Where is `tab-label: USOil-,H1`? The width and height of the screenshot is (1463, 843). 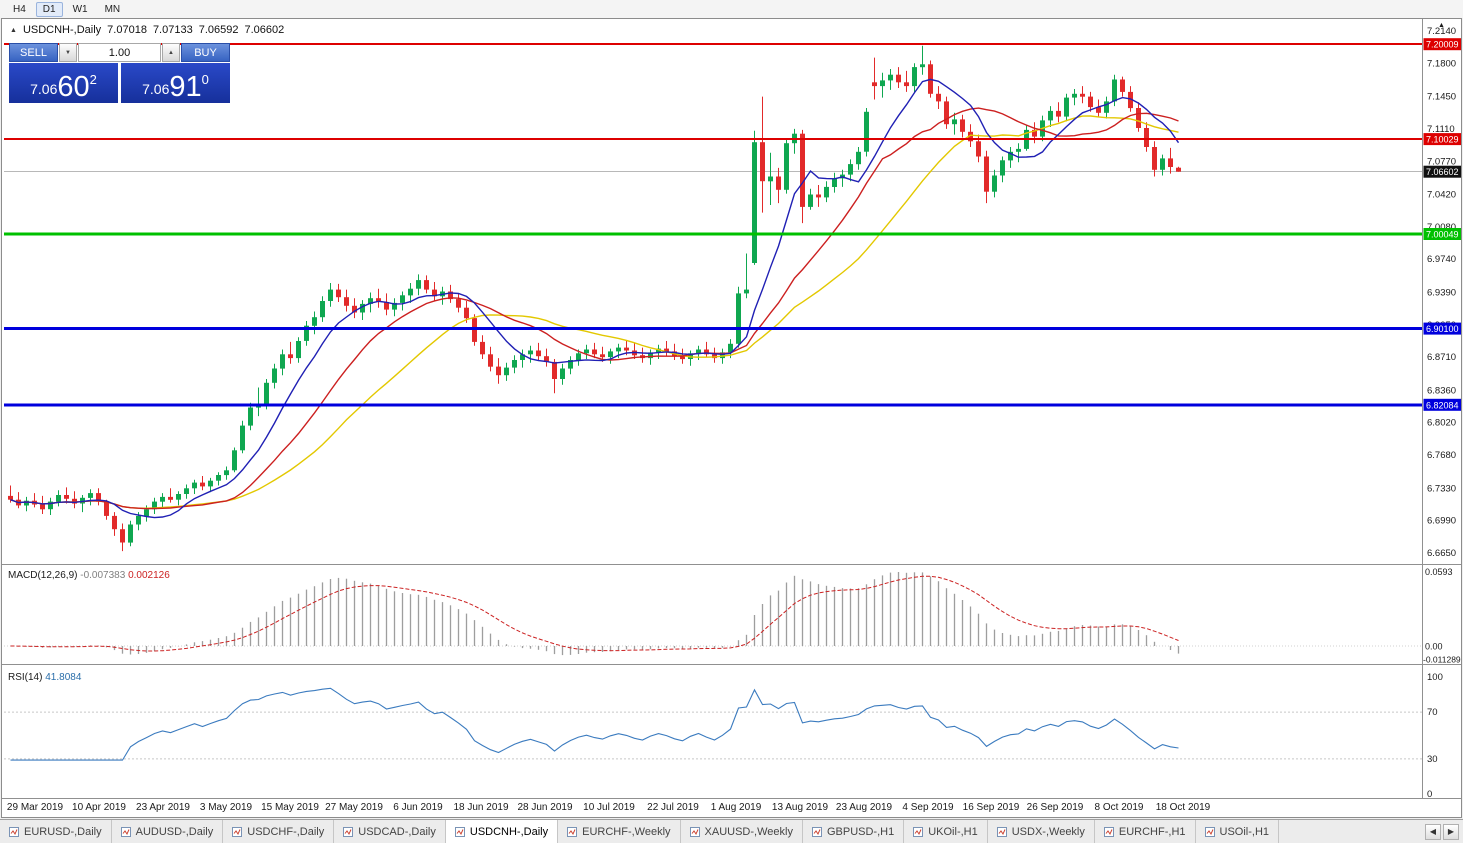
tab-label: USOil-,H1 is located at coordinates (1244, 831).